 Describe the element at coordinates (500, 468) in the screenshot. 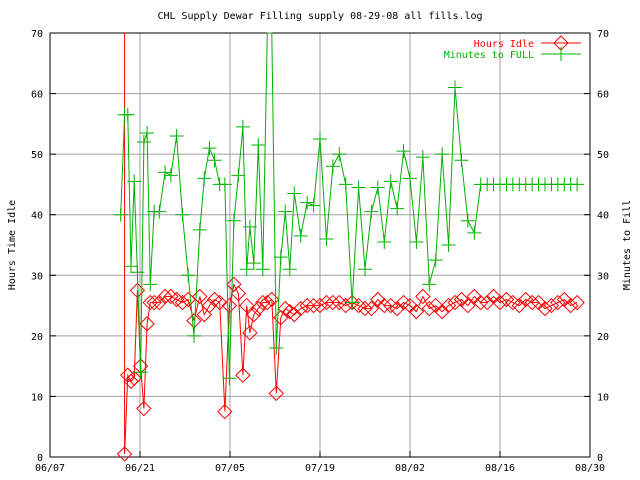

I see `x-tick-label: 08/16` at that location.